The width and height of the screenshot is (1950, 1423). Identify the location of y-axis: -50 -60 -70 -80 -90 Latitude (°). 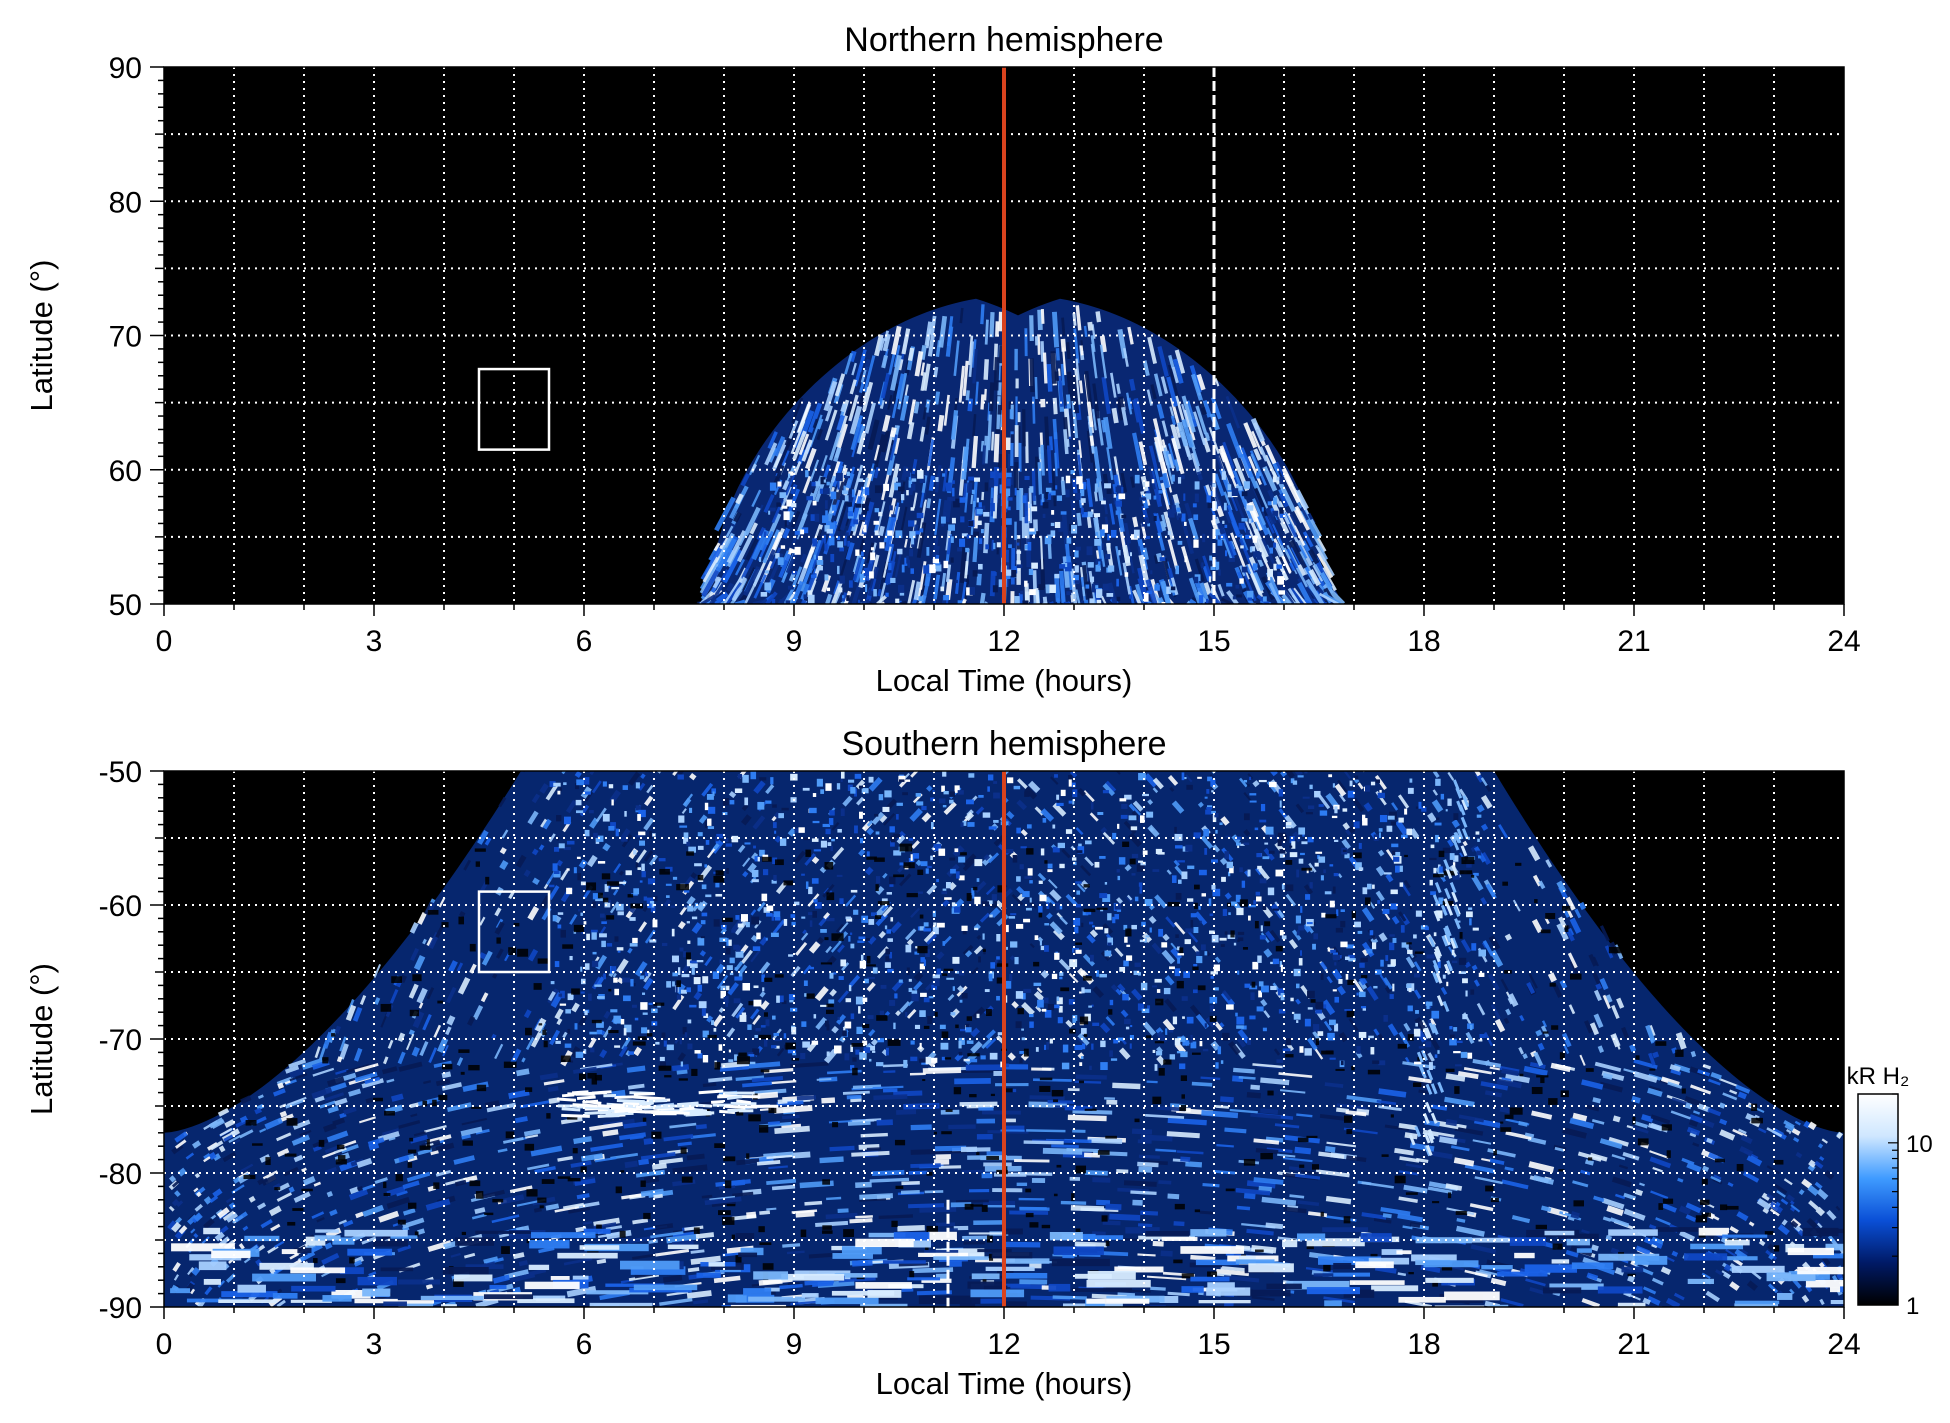
(94, 1040).